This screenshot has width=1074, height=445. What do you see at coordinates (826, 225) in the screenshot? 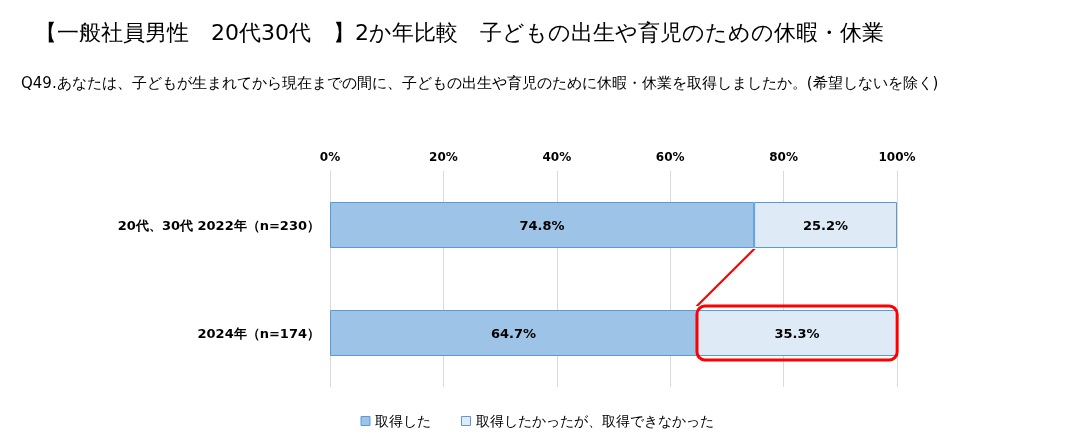
I see `data-label: 25.2%` at bounding box center [826, 225].